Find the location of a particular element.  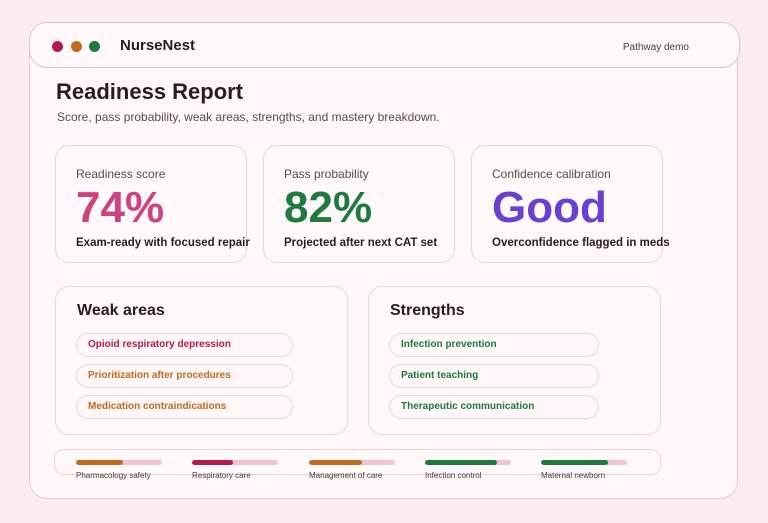

close-window-button is located at coordinates (57, 46).